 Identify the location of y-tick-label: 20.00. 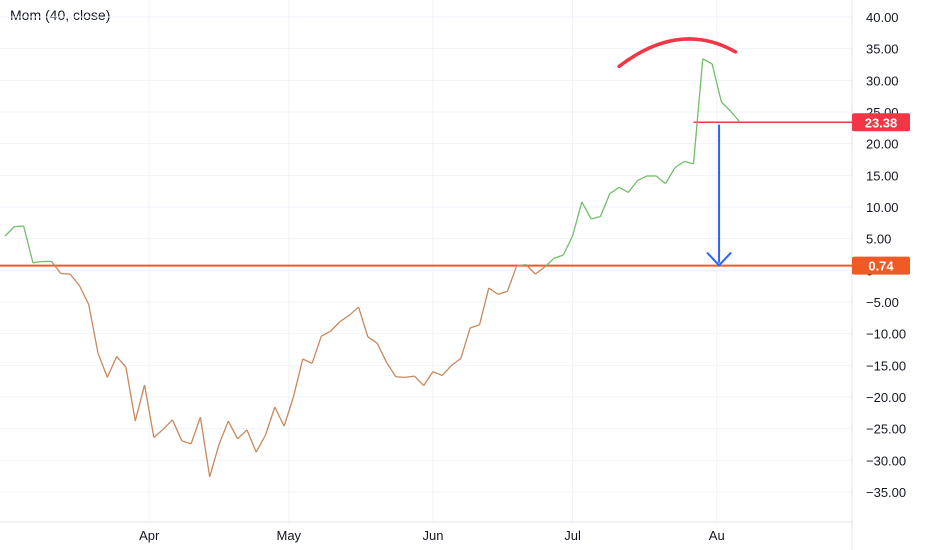
(882, 144).